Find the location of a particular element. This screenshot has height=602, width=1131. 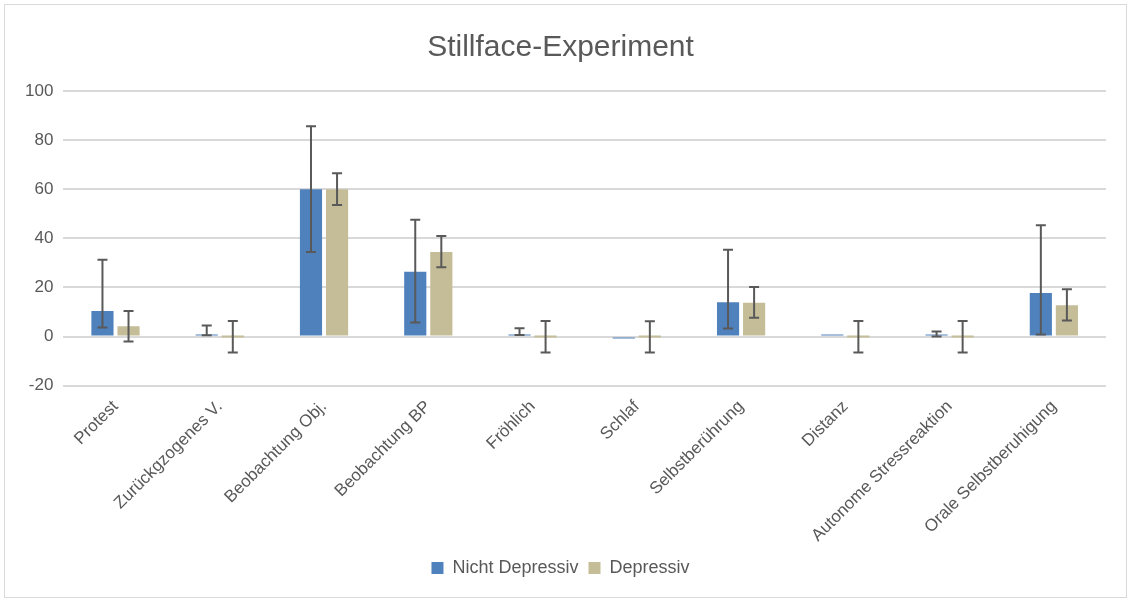

y-tick-label: 100 is located at coordinates (39, 90).